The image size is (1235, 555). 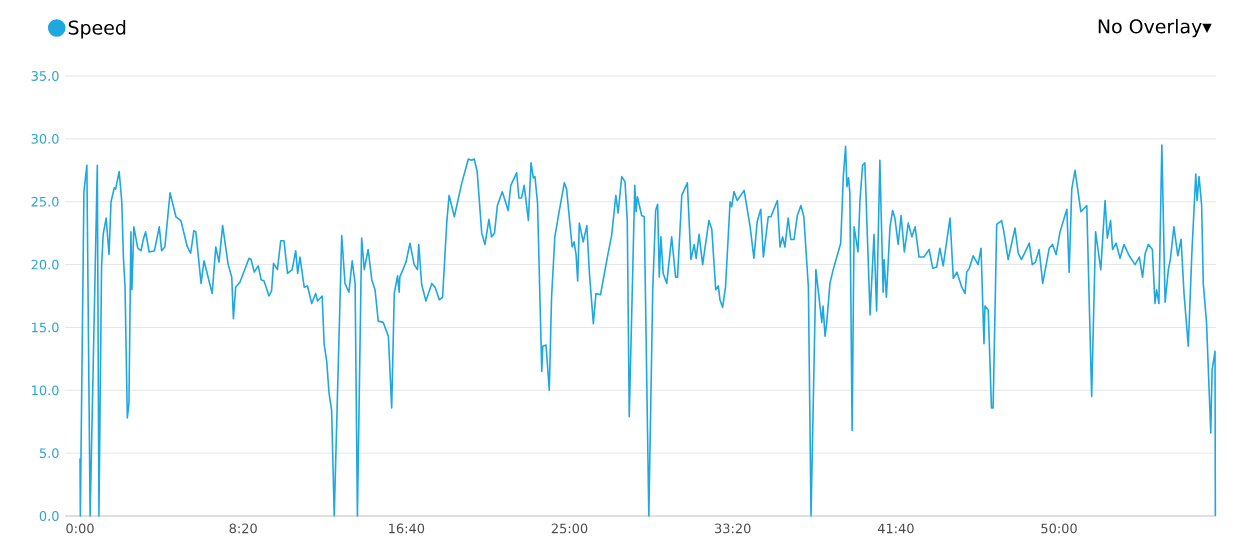 What do you see at coordinates (80, 528) in the screenshot?
I see `x-tick-label: 0:00` at bounding box center [80, 528].